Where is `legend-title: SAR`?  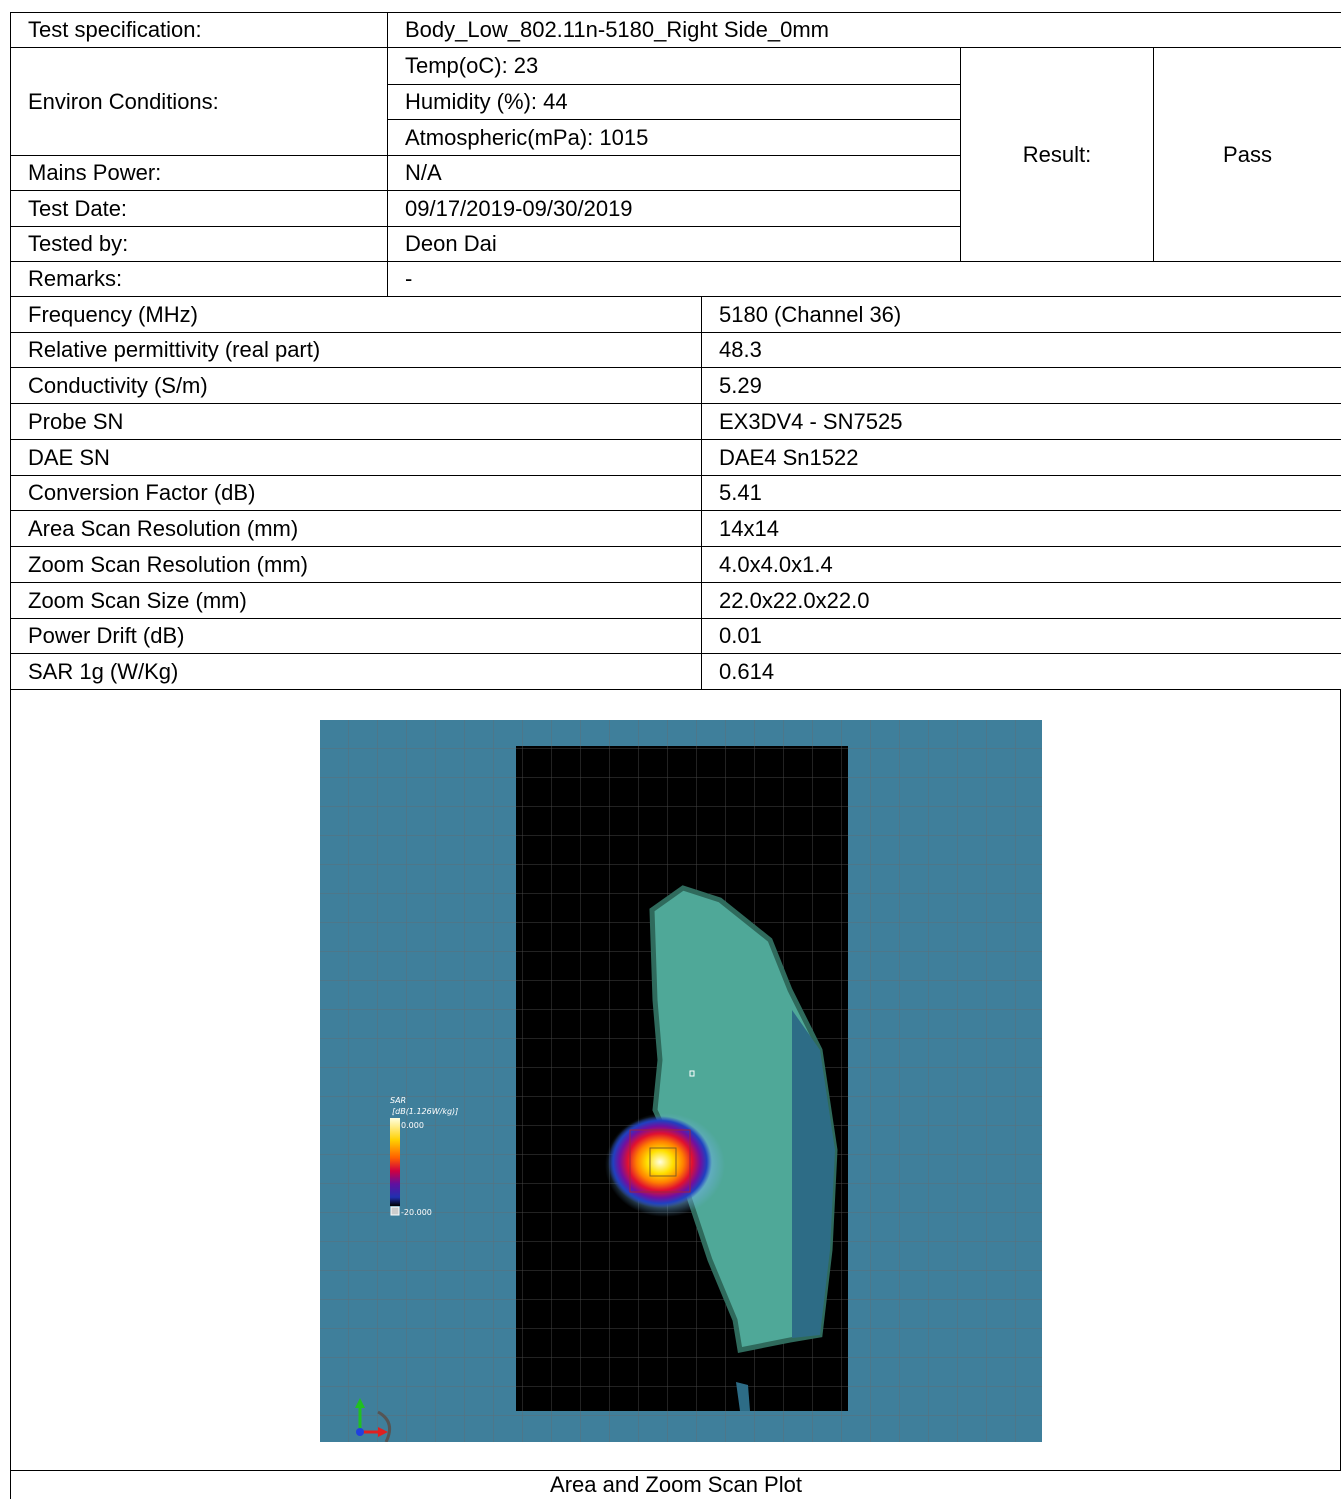
legend-title: SAR is located at coordinates (398, 1100).